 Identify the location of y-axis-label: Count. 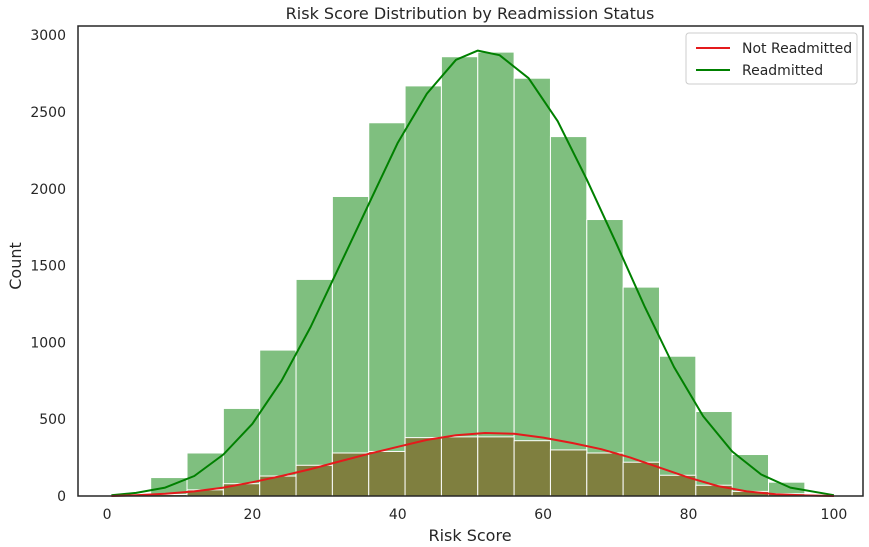
(15, 266).